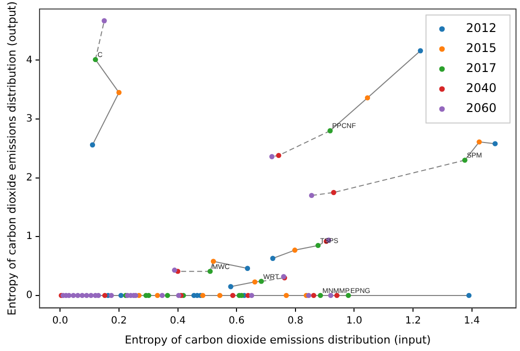 The image size is (520, 351). I want to click on x-tick-label: 0.6, so click(236, 320).